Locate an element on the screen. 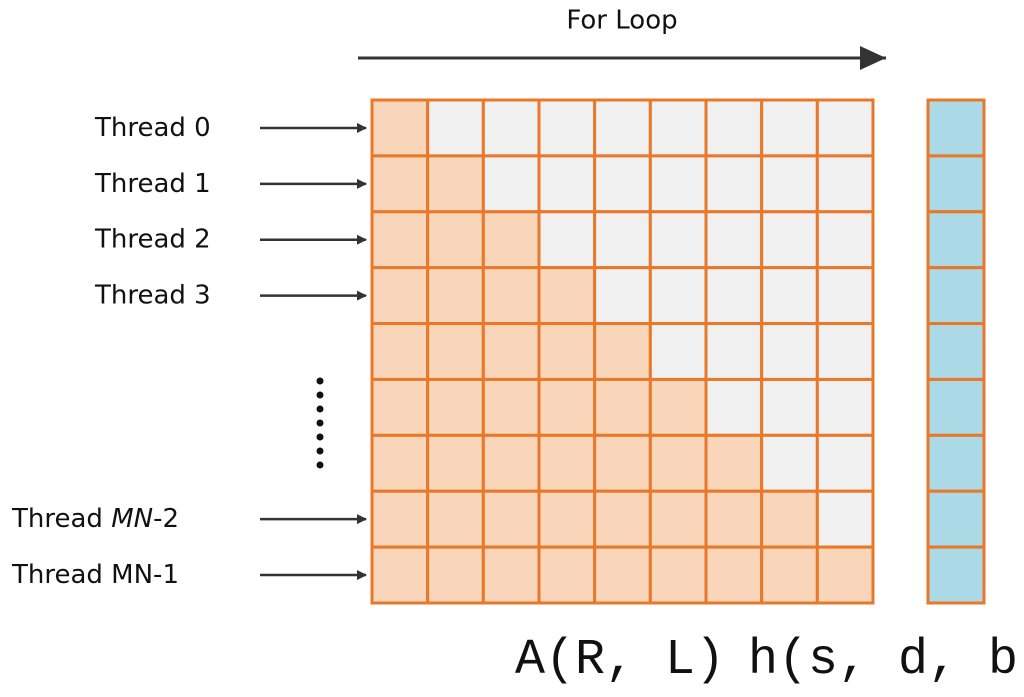  vector-label: h(s, d, b) is located at coordinates (886, 660).